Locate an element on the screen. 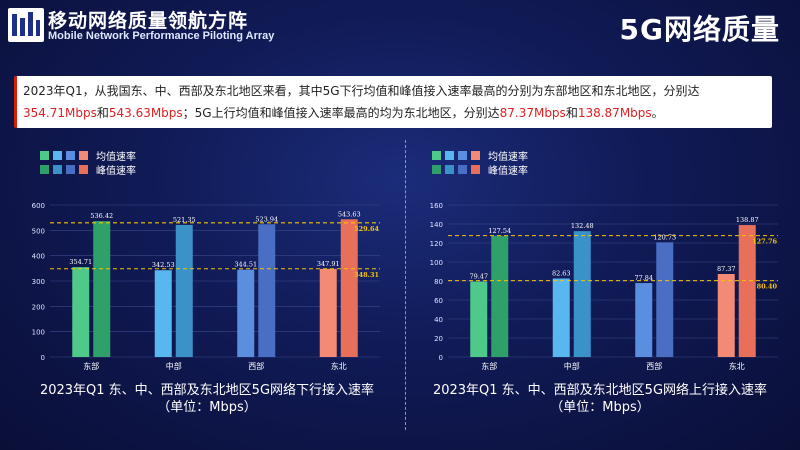 This screenshot has height=450, width=800. data-label-peak: 523.94 is located at coordinates (266, 219).